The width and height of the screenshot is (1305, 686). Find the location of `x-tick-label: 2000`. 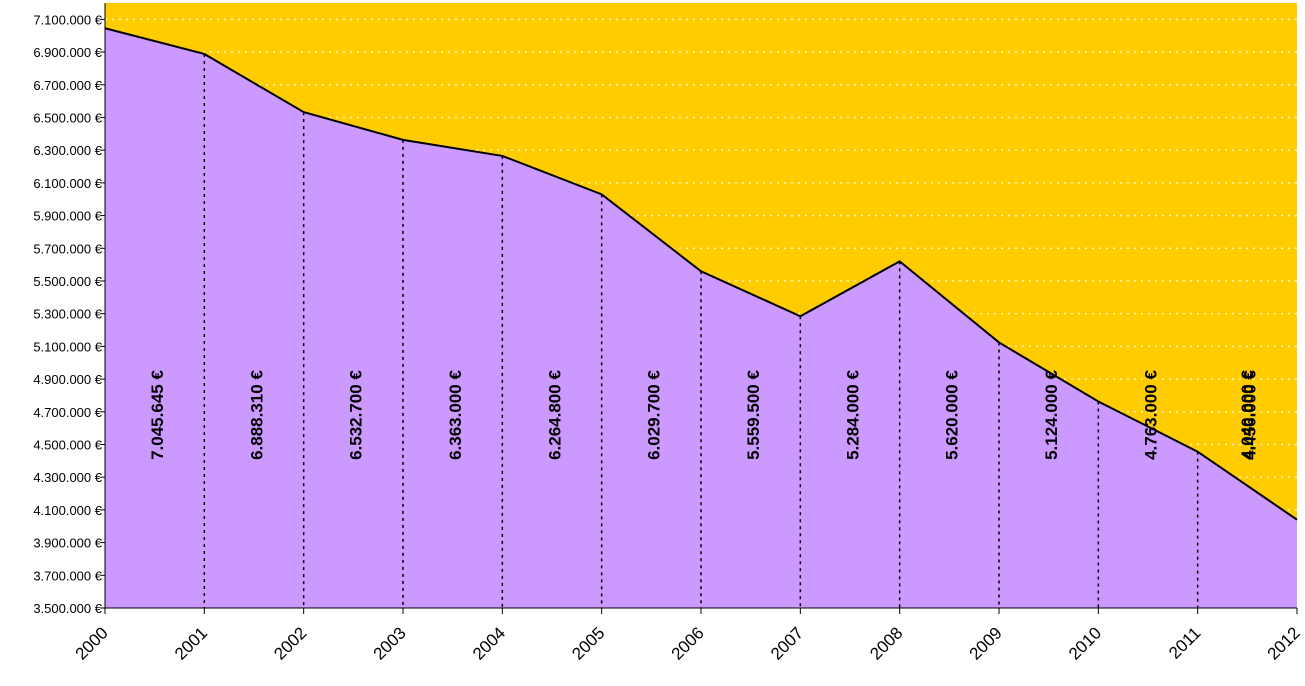

x-tick-label: 2000 is located at coordinates (92, 643).